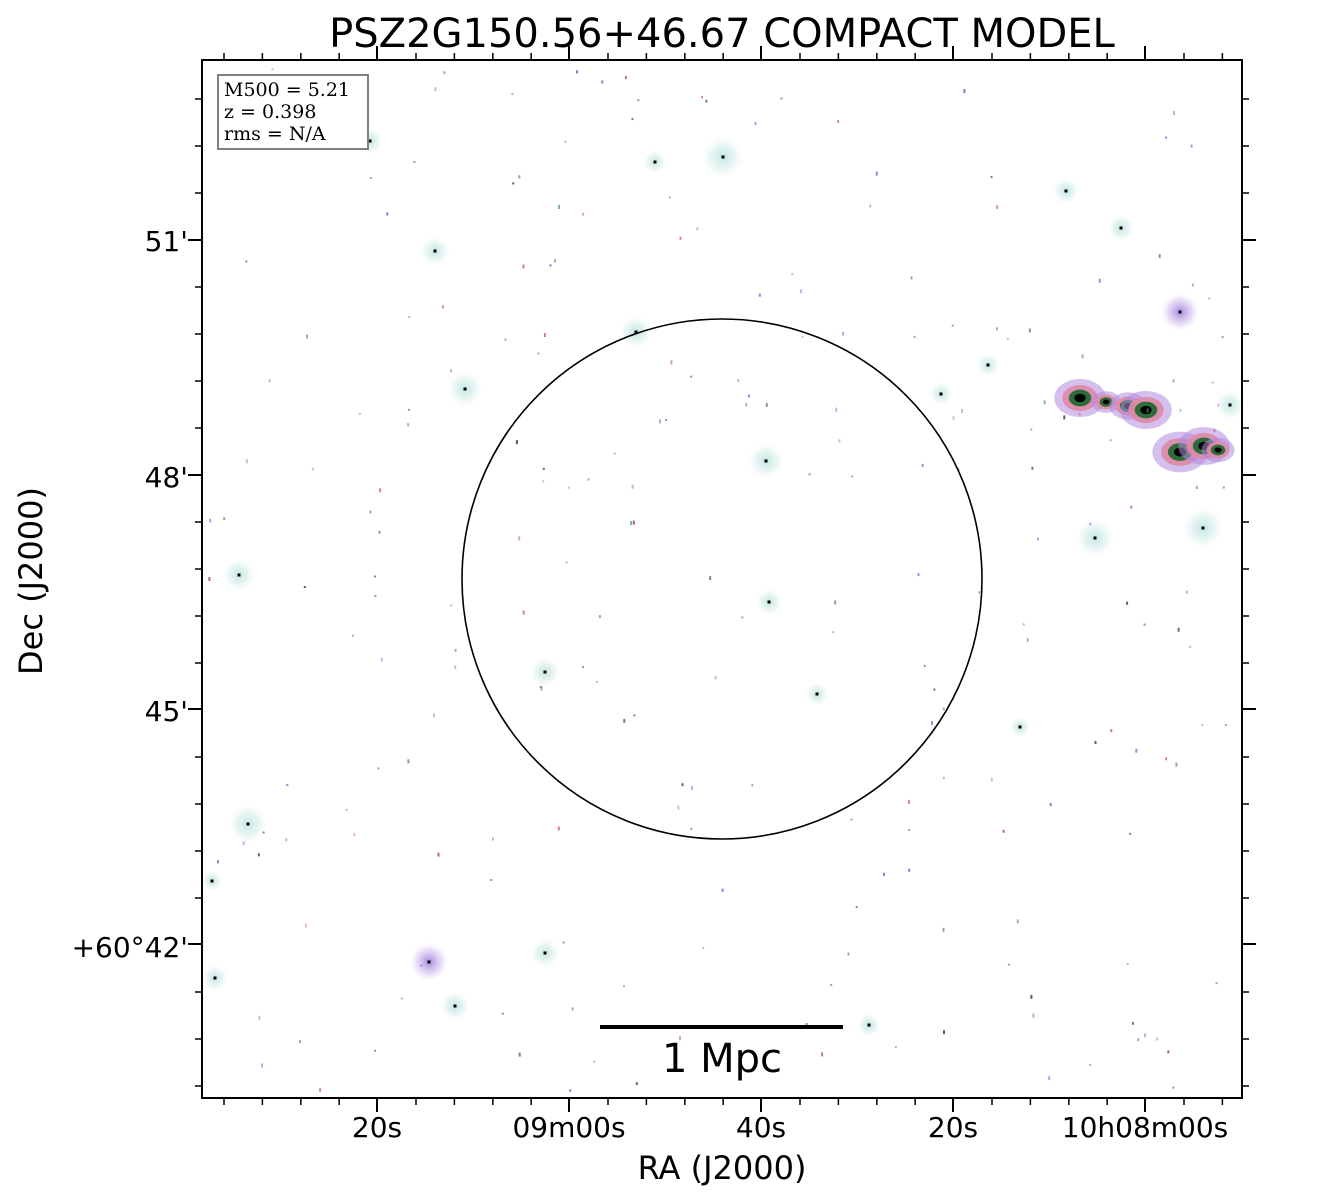 The width and height of the screenshot is (1321, 1200). I want to click on info-box: M500 = 5.21 z = 0.398 rms = N/A, so click(293, 112).